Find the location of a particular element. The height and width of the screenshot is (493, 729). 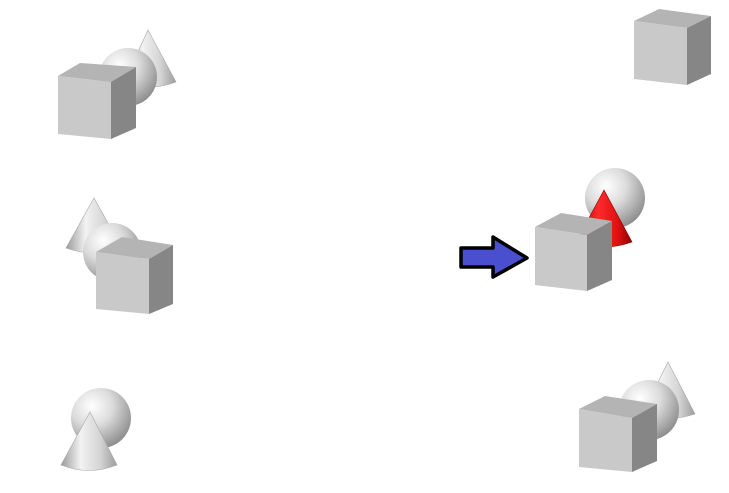

group-bottom-right is located at coordinates (637, 416).